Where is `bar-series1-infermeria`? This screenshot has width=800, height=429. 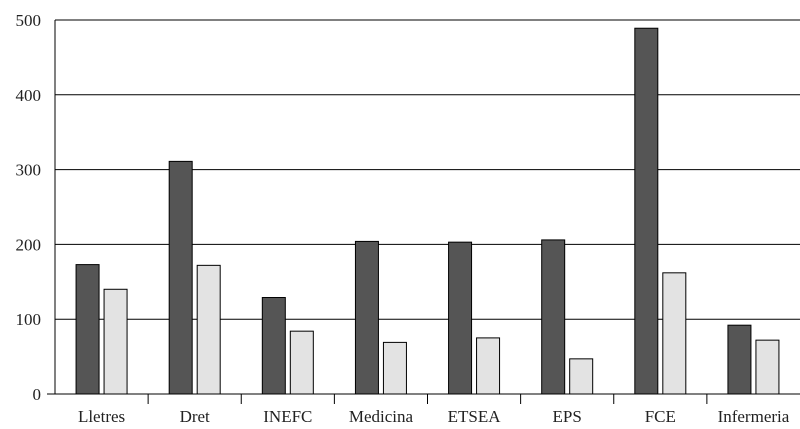 bar-series1-infermeria is located at coordinates (739, 359).